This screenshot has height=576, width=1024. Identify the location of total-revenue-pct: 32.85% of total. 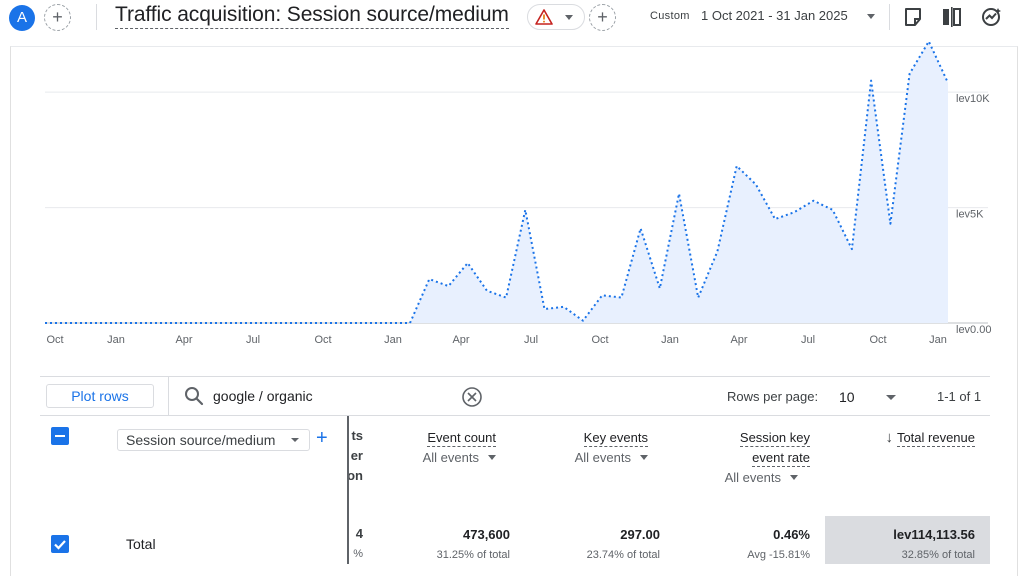
(938, 555).